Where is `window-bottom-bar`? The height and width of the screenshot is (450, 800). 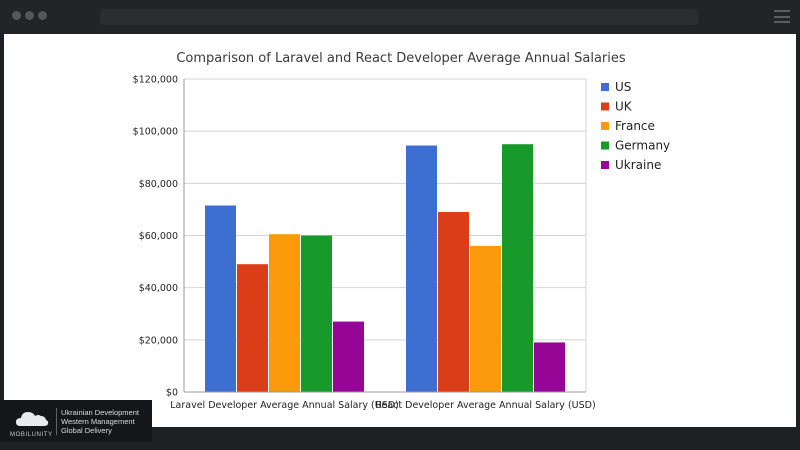
window-bottom-bar is located at coordinates (400, 438).